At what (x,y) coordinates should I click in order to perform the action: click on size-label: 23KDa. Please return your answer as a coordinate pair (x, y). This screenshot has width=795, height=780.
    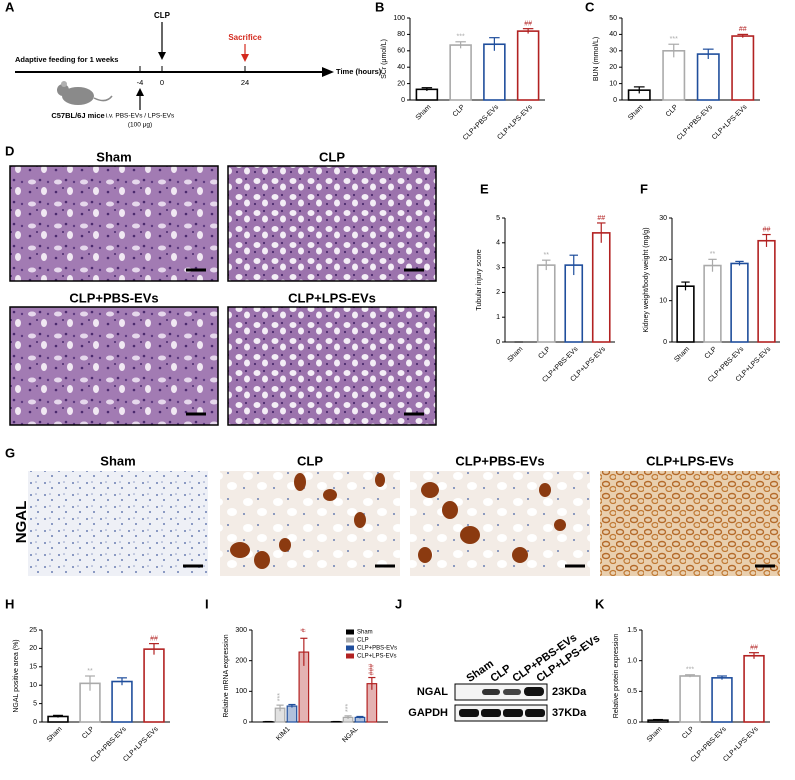
    Looking at the image, I should click on (569, 692).